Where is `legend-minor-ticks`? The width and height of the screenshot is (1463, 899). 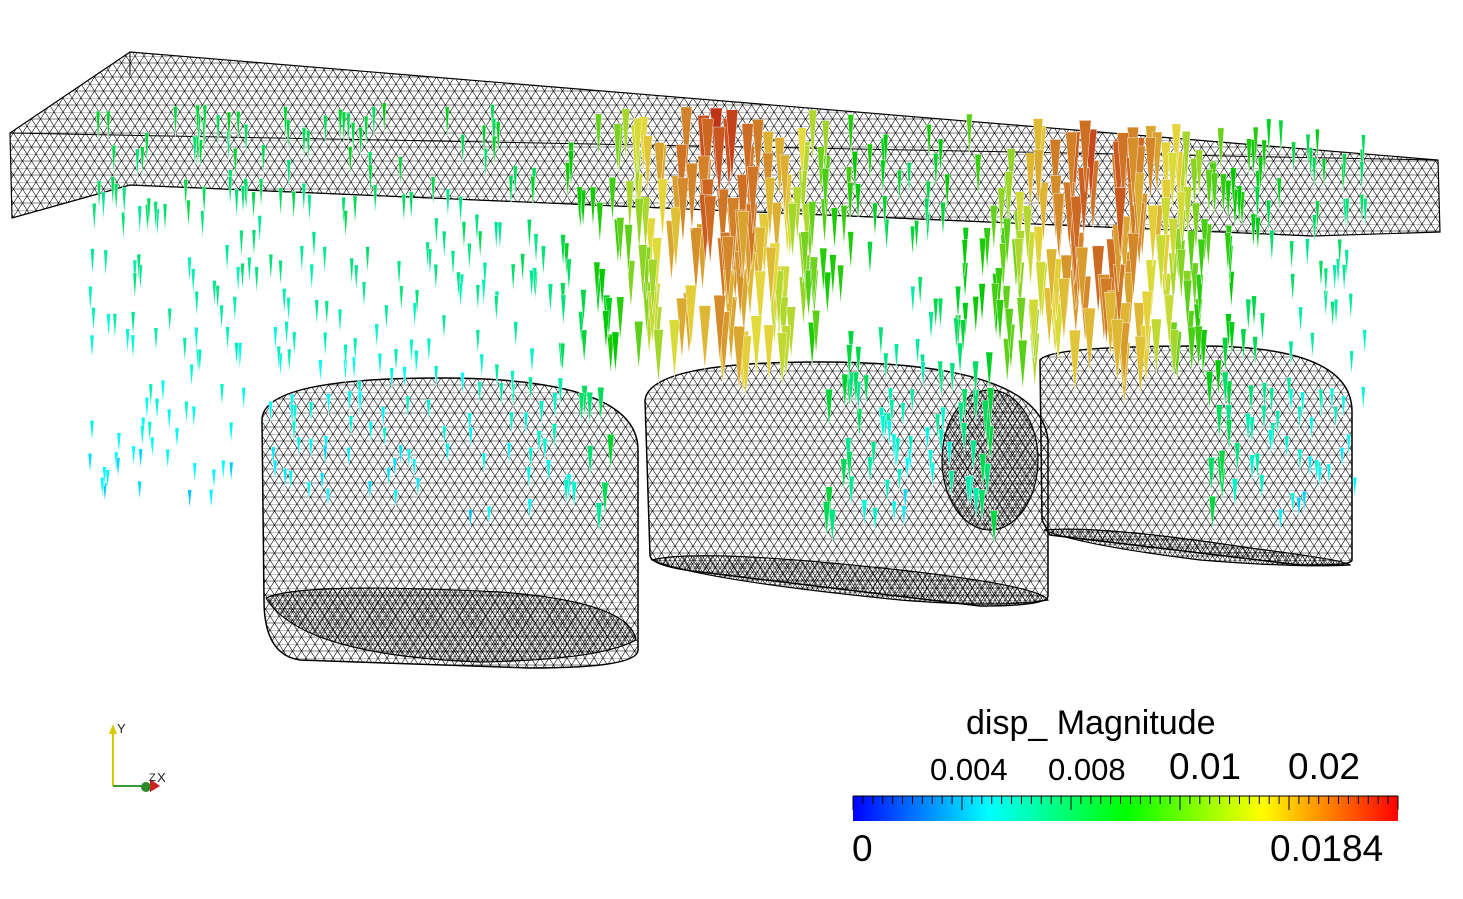
legend-minor-ticks is located at coordinates (1125, 803).